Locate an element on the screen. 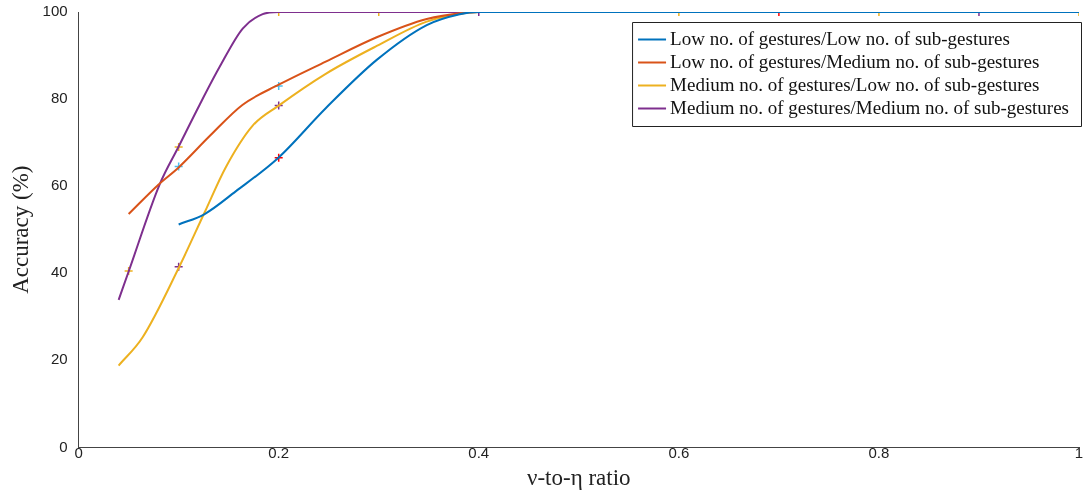  y-tick-label: 60 is located at coordinates (59, 185).